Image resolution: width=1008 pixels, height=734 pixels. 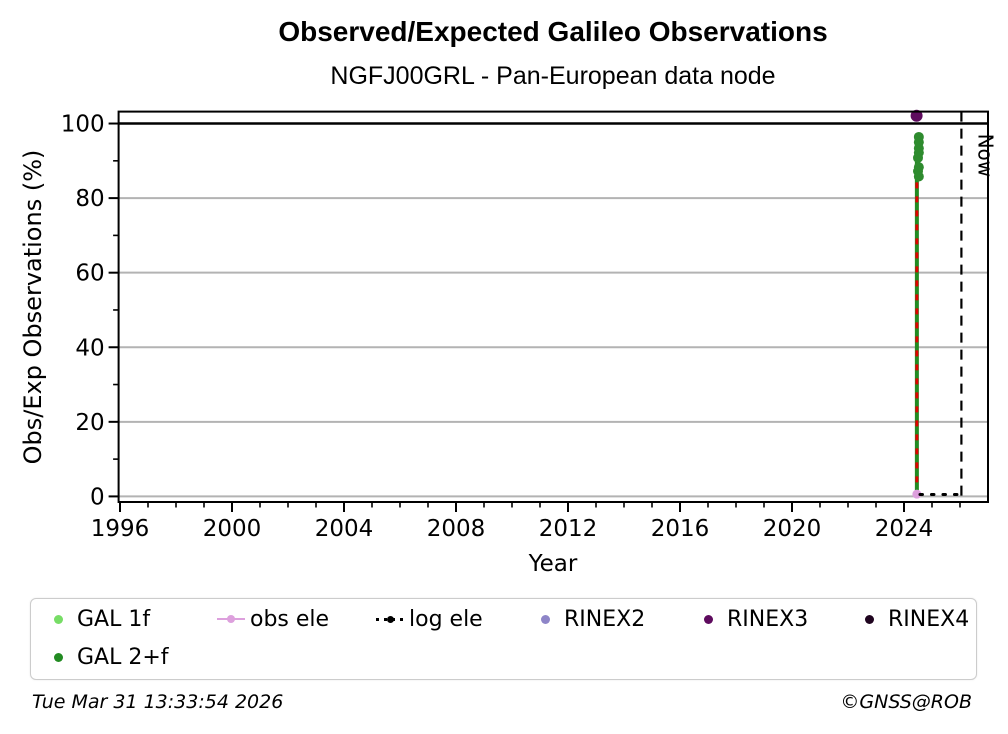 I want to click on legend-item-rinex2: RINEX2, so click(x=588, y=619).